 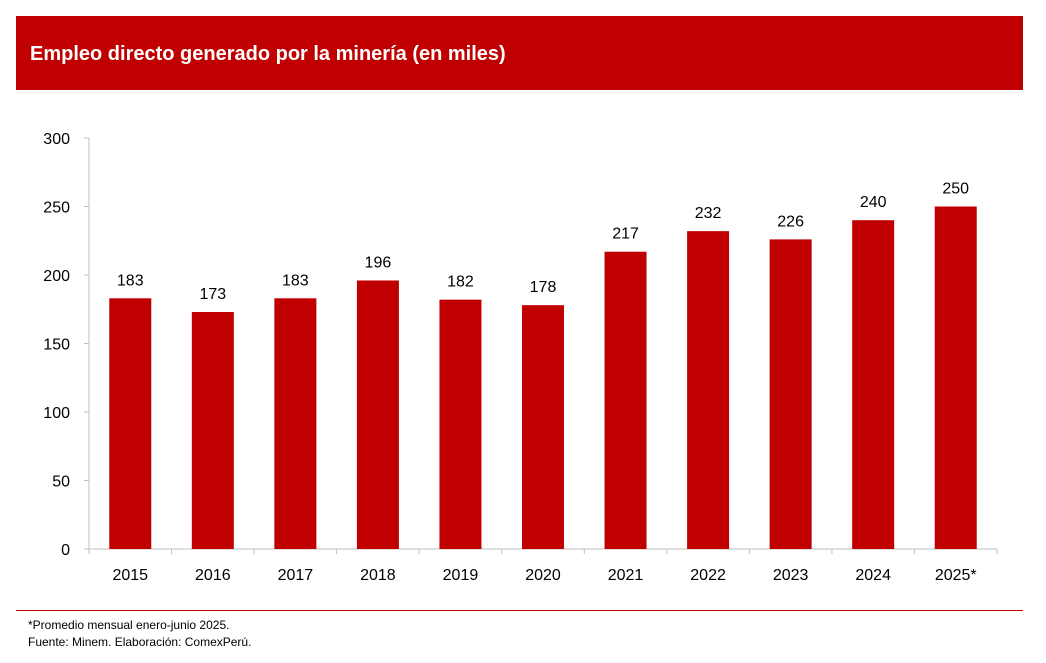 I want to click on data-label: 232, so click(x=708, y=213).